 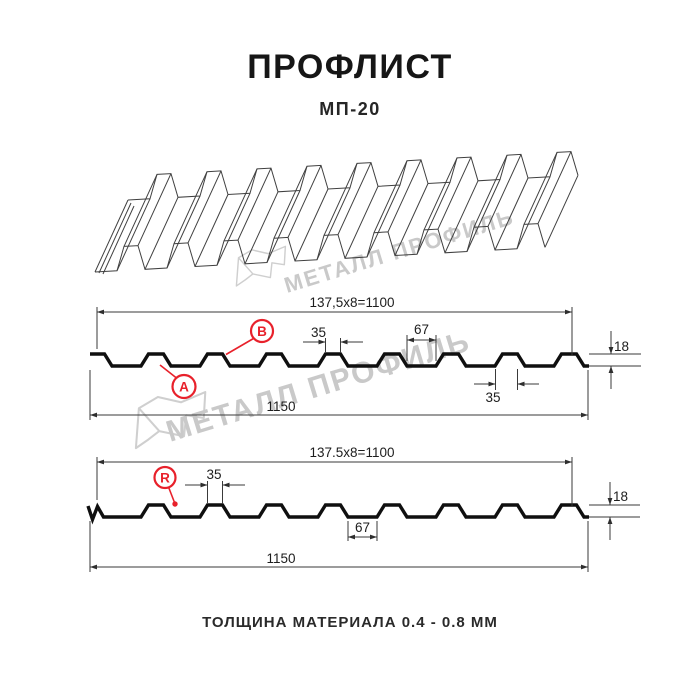 I want to click on marker-r: R, so click(x=165, y=478).